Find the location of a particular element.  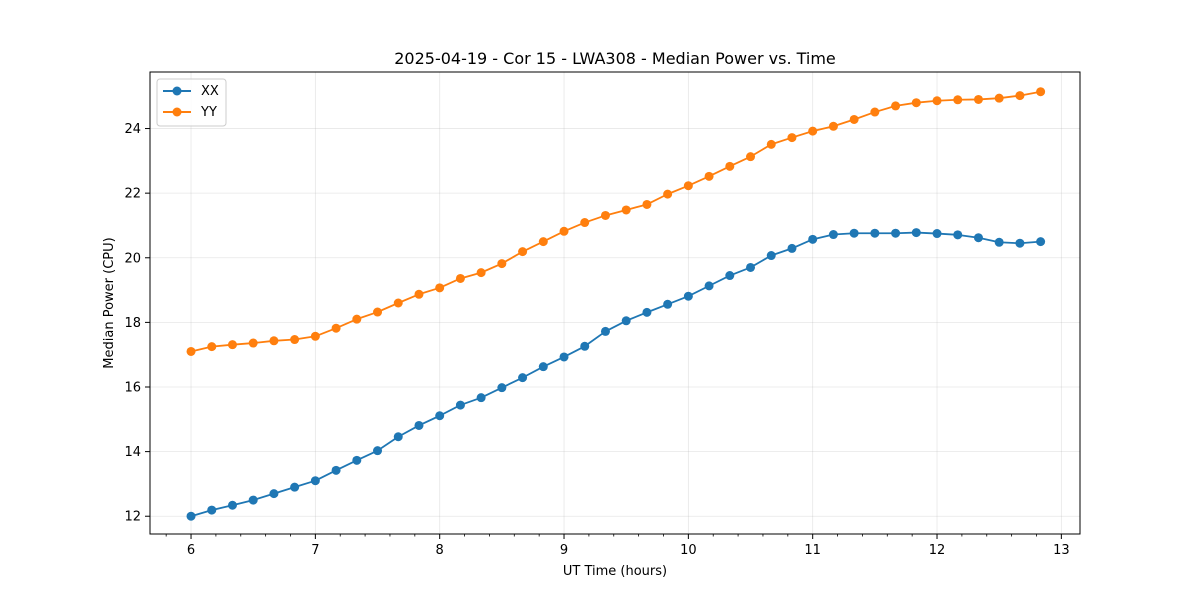

x-tick-label: 6 is located at coordinates (191, 550).